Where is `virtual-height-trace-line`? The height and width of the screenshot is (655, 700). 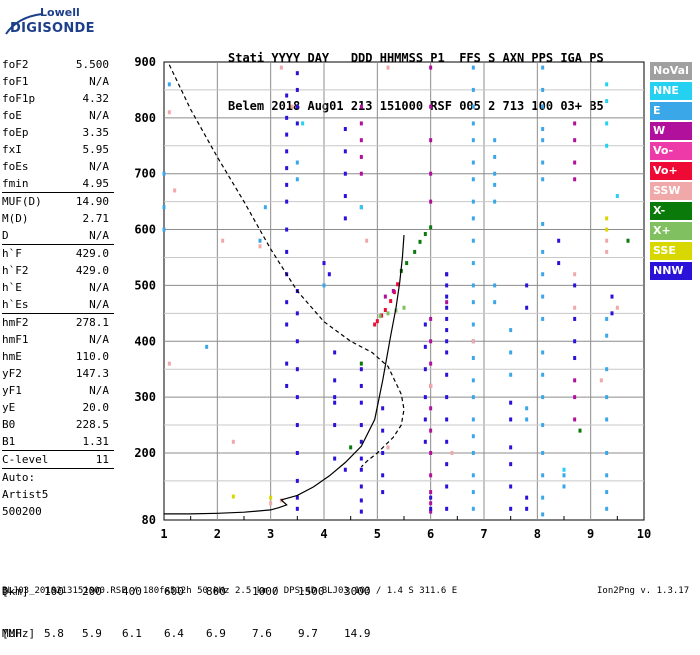
virtual-height-trace-line is located at coordinates (284, 375).